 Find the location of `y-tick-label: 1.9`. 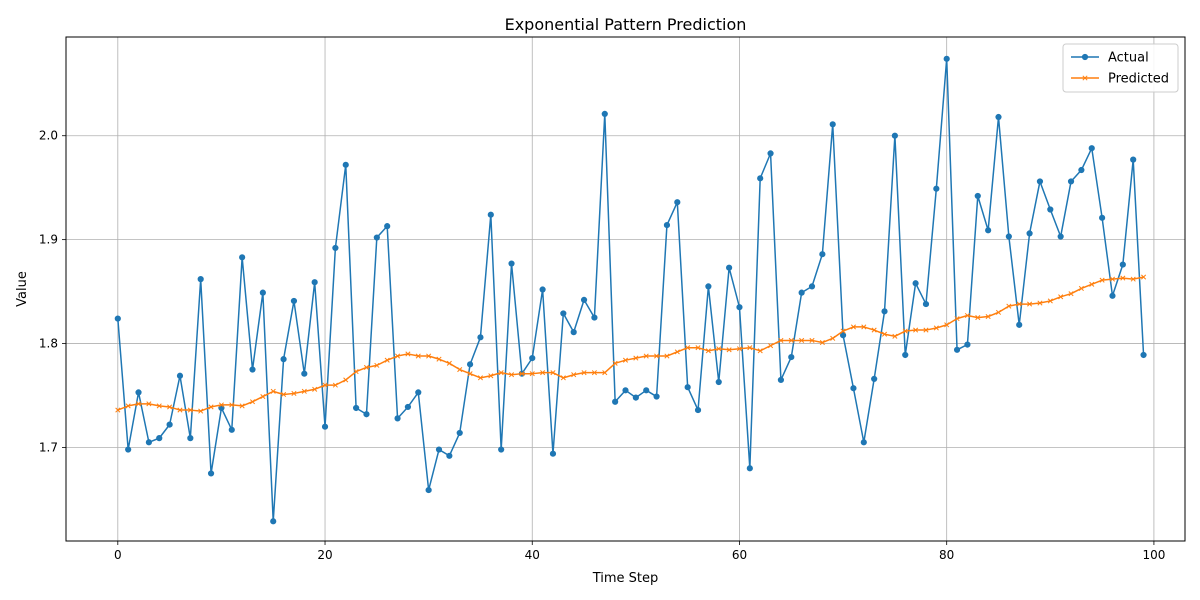

y-tick-label: 1.9 is located at coordinates (48, 240).